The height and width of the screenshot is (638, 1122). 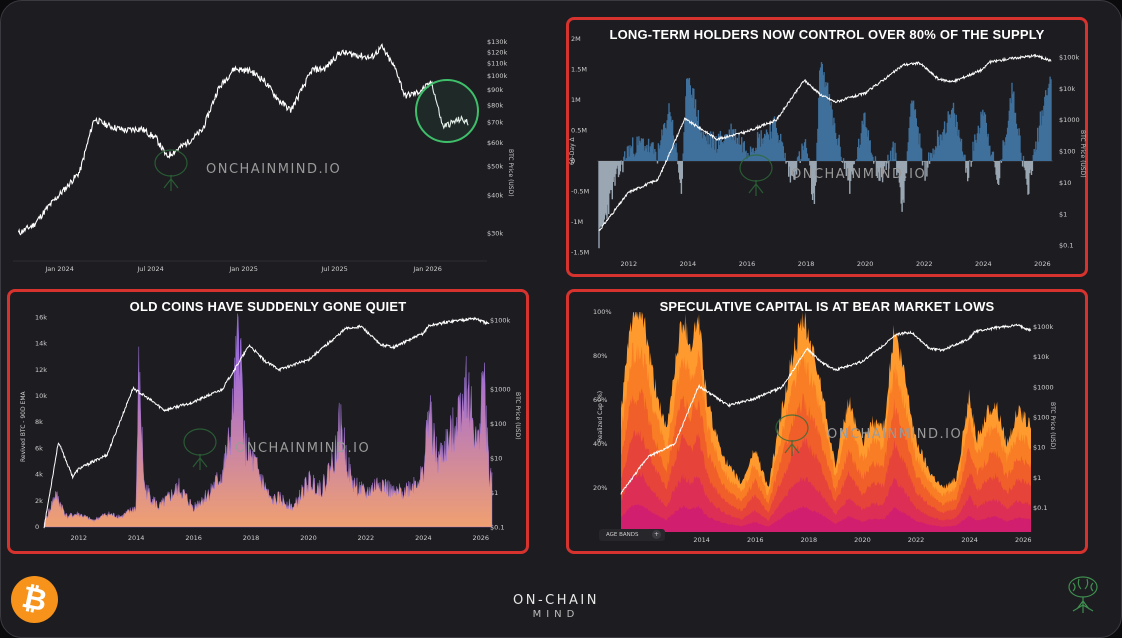 What do you see at coordinates (600, 400) in the screenshot?
I see `y-left-tick-label: 60%` at bounding box center [600, 400].